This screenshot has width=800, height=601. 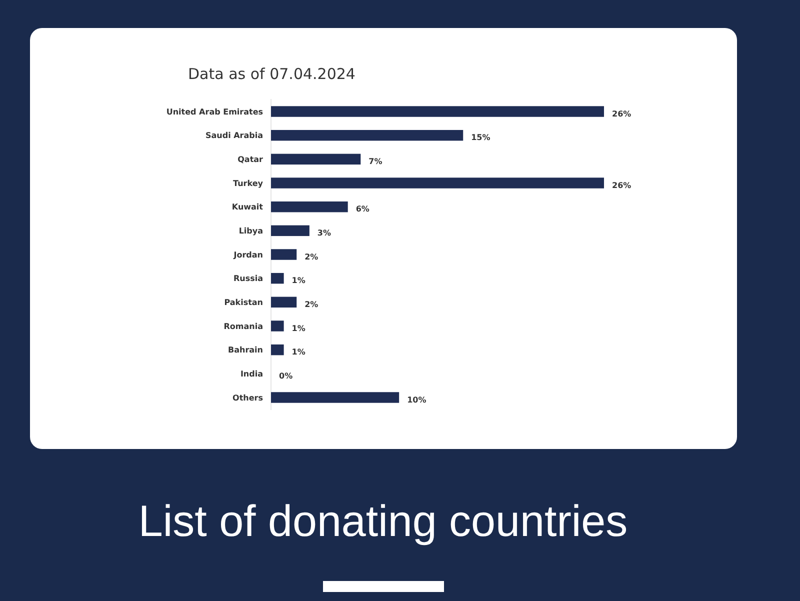 What do you see at coordinates (480, 137) in the screenshot?
I see `data-label: 15%` at bounding box center [480, 137].